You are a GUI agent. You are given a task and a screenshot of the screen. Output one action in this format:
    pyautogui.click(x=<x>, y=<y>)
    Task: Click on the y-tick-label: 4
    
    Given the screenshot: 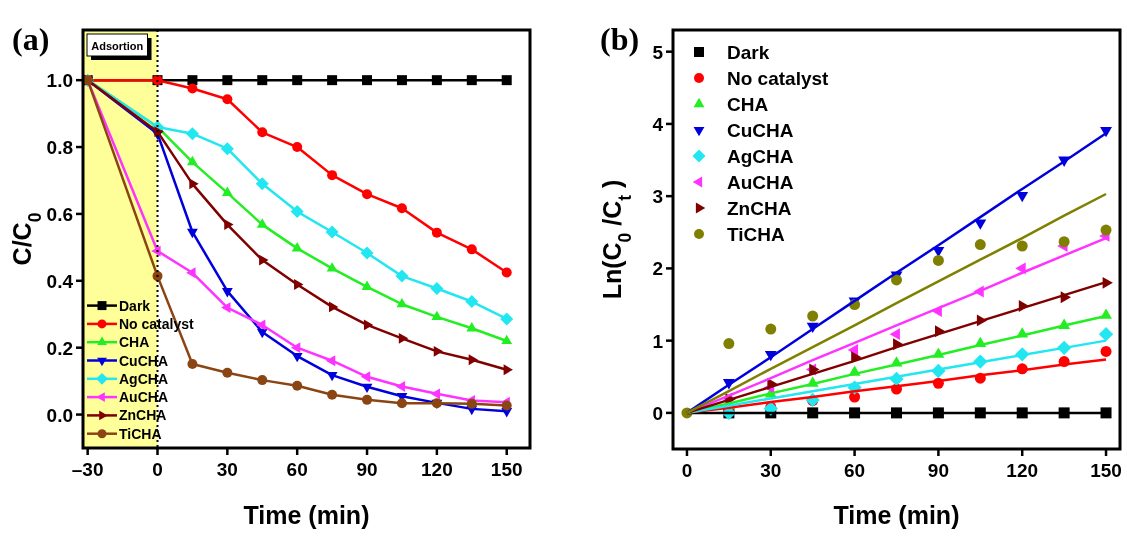 What is the action you would take?
    pyautogui.click(x=658, y=124)
    